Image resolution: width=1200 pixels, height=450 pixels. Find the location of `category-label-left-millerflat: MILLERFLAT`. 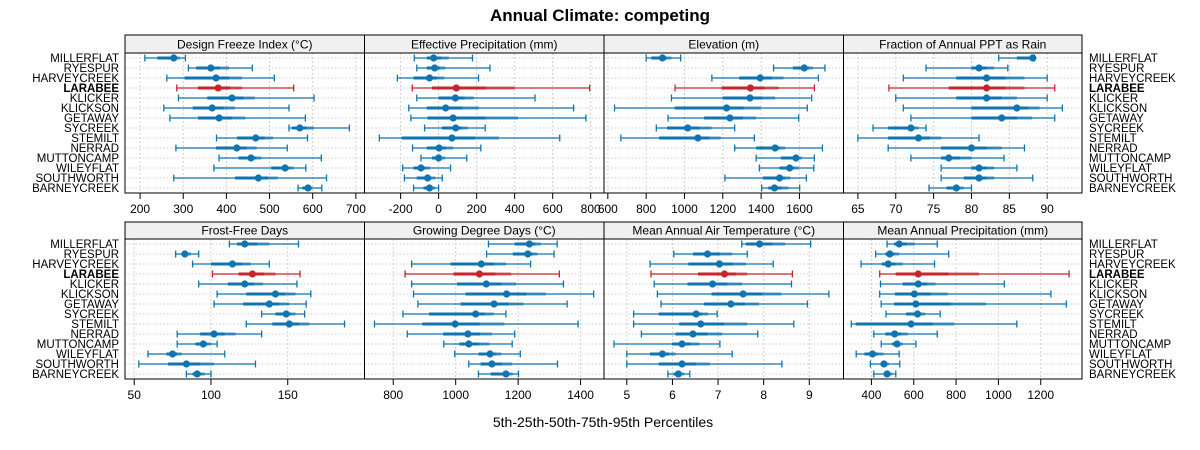

category-label-left-millerflat: MILLERFLAT is located at coordinates (84, 59).